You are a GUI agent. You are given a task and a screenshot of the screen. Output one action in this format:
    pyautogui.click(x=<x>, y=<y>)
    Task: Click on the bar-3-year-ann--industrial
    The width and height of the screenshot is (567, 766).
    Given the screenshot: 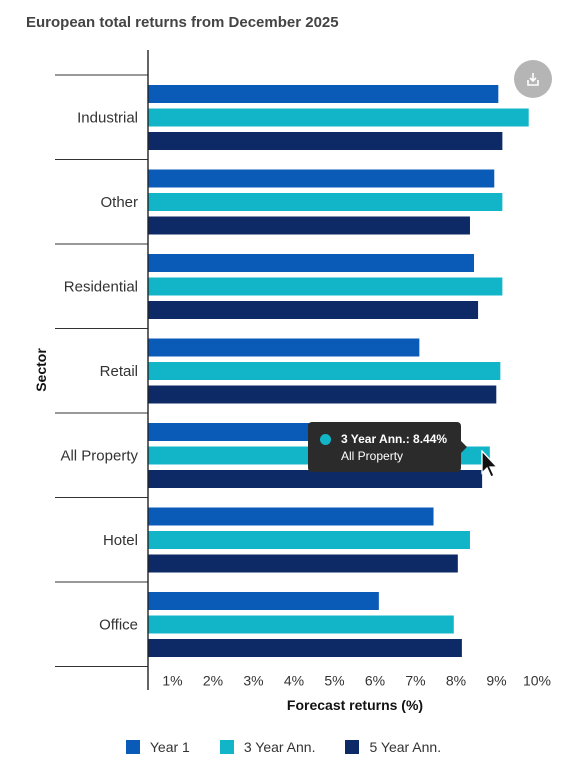 What is the action you would take?
    pyautogui.click(x=338, y=117)
    